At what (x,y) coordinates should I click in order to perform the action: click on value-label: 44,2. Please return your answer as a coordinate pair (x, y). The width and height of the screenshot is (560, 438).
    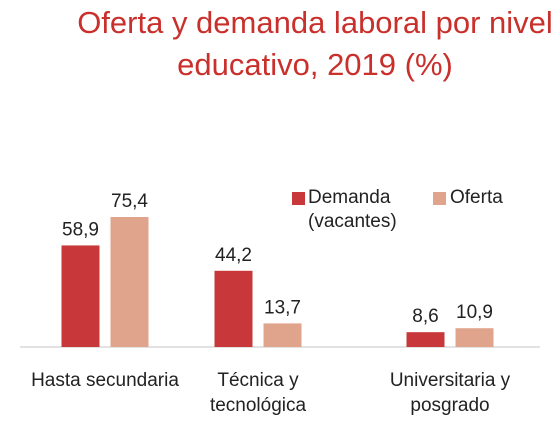
    Looking at the image, I should click on (233, 255).